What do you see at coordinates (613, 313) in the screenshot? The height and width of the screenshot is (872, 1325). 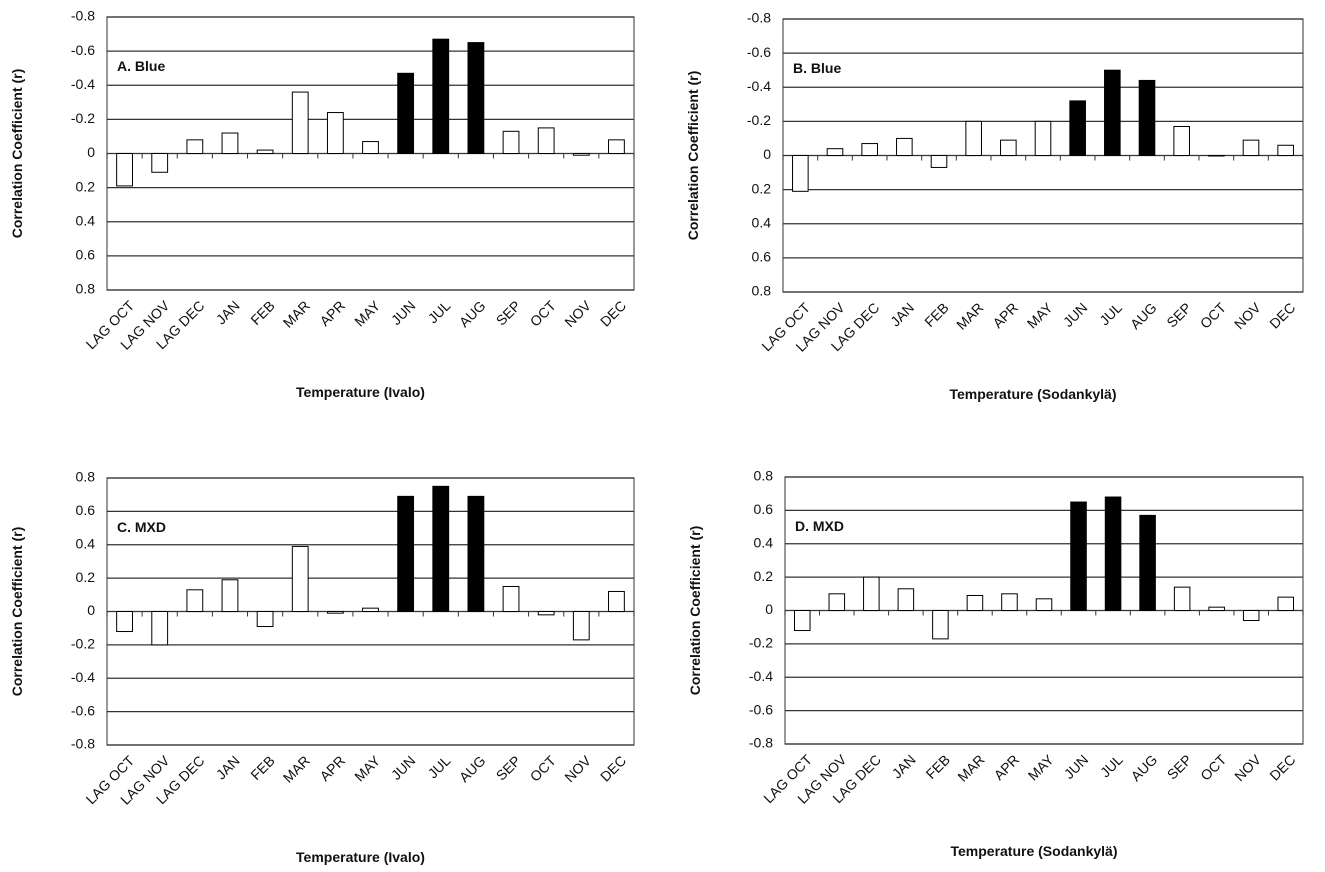 I see `x-tick-label: DEC` at bounding box center [613, 313].